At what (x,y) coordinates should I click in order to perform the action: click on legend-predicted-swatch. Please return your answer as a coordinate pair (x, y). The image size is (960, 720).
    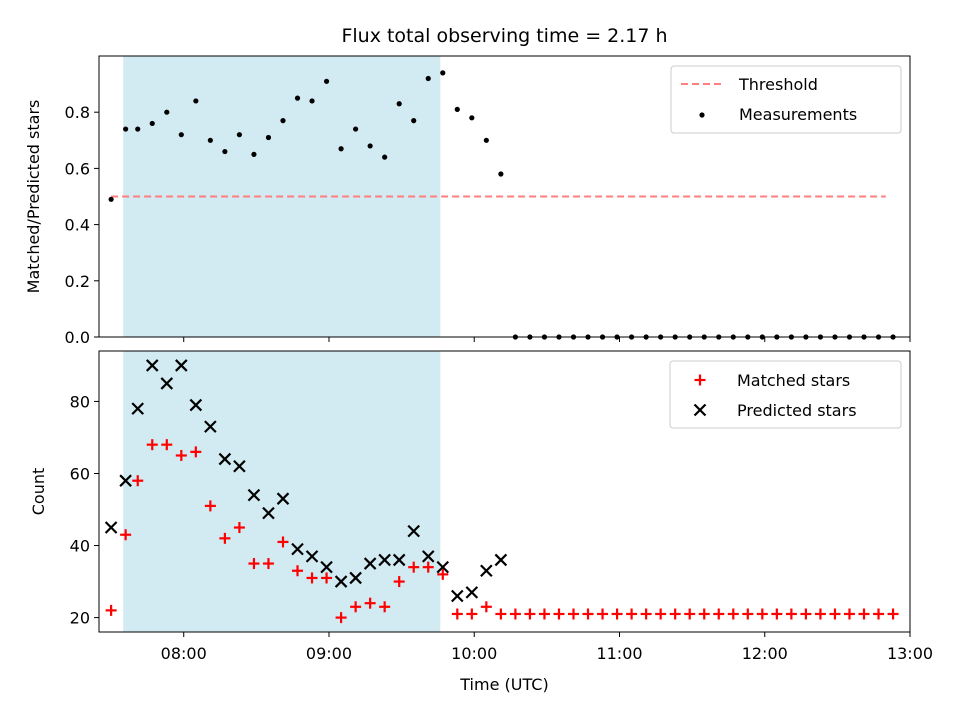
    Looking at the image, I should click on (700, 410).